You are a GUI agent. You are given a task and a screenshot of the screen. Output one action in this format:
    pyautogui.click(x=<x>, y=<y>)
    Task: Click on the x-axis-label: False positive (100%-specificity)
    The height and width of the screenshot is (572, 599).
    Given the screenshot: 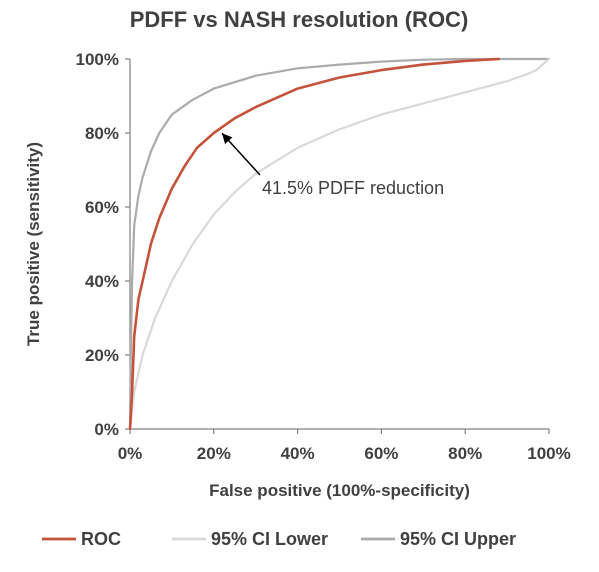 What is the action you would take?
    pyautogui.click(x=339, y=490)
    